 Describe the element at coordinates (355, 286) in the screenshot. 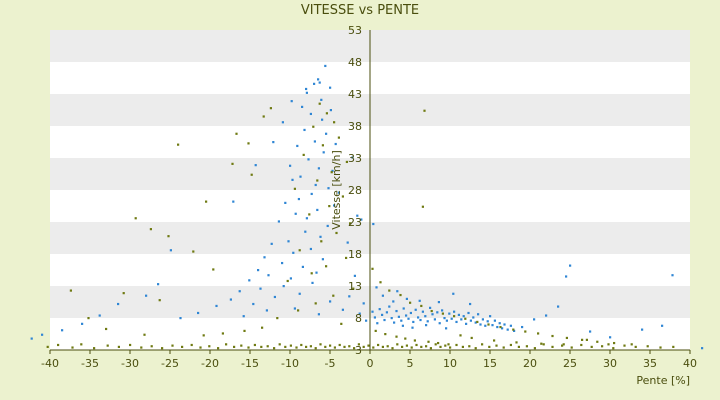

I see `y-tick-label: 13` at that location.